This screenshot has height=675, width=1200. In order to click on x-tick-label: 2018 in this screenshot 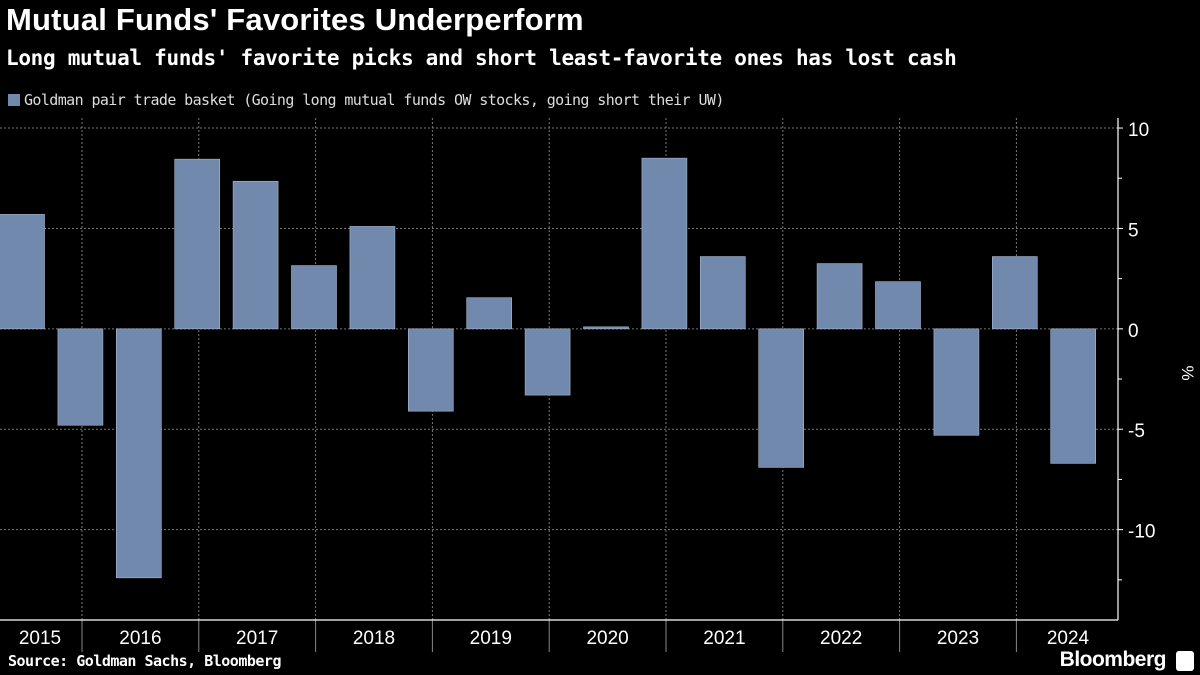, I will do `click(374, 638)`.